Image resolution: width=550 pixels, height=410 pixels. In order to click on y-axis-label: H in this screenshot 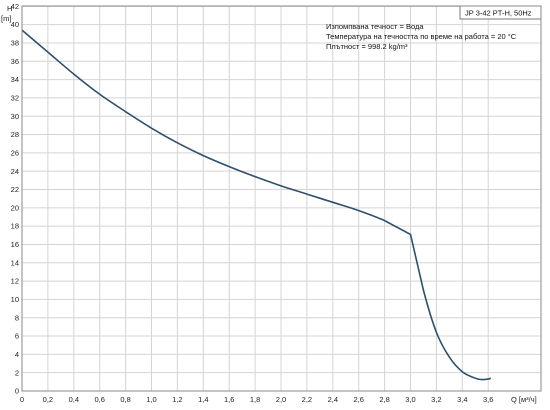, I will do `click(9, 8)`.